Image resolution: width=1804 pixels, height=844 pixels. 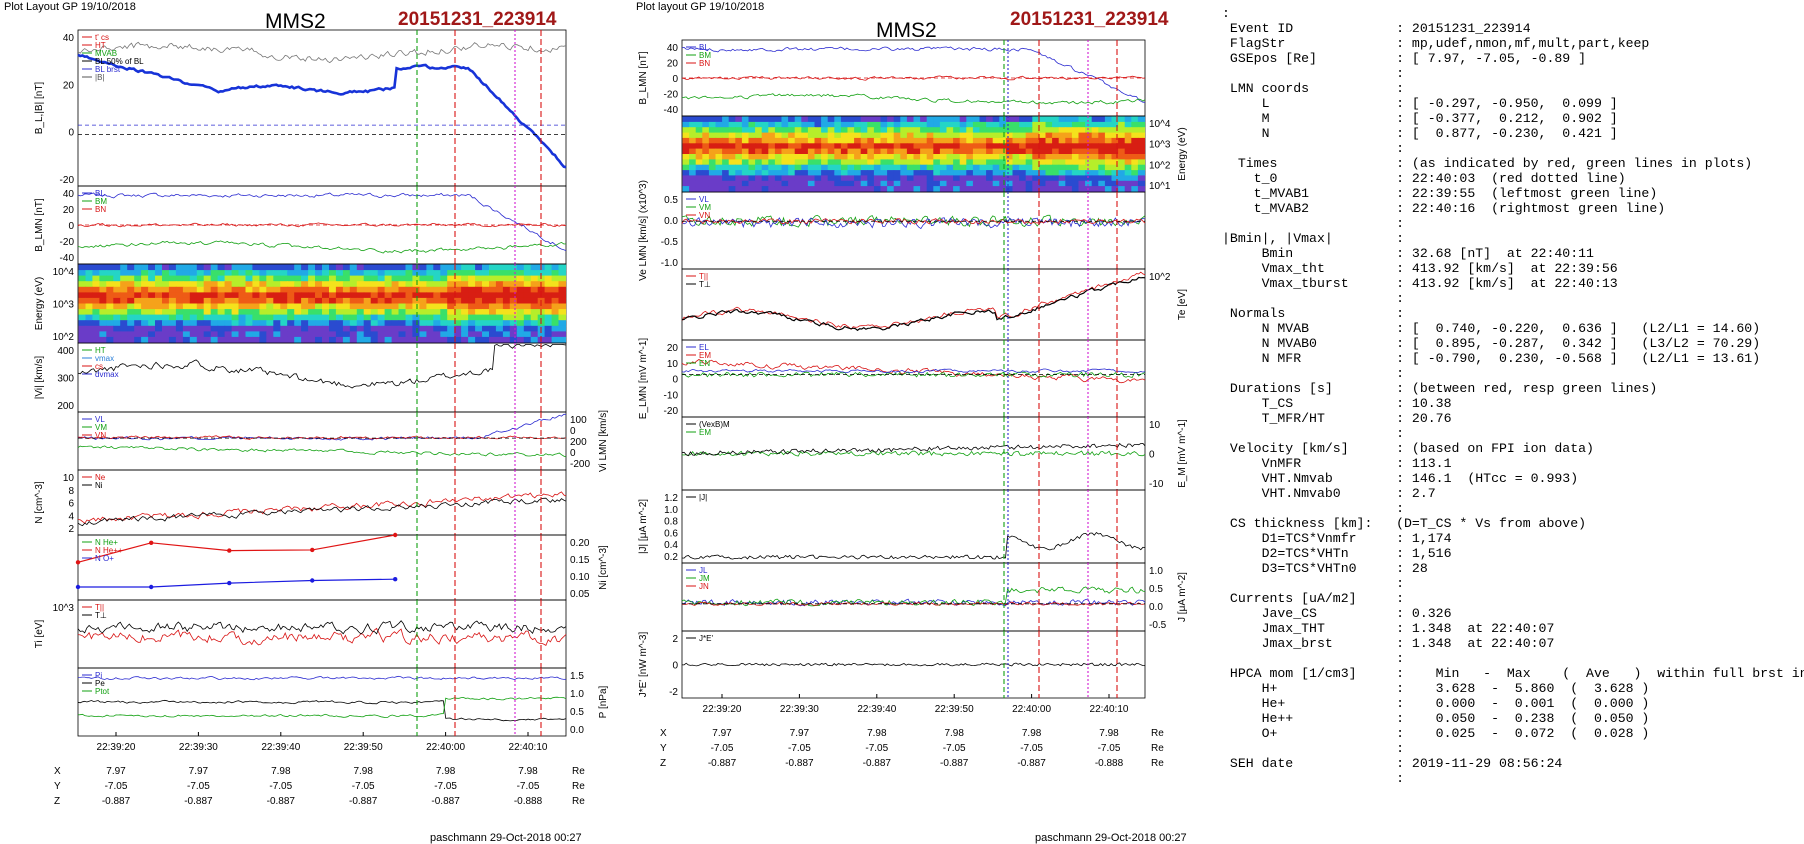 I want to click on position-value: -7.05, so click(x=445, y=786).